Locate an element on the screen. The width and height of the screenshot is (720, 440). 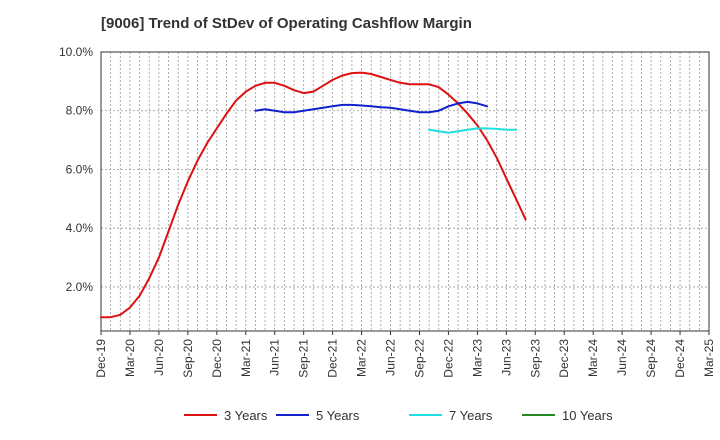
series-line-7-years is located at coordinates (472, 130).